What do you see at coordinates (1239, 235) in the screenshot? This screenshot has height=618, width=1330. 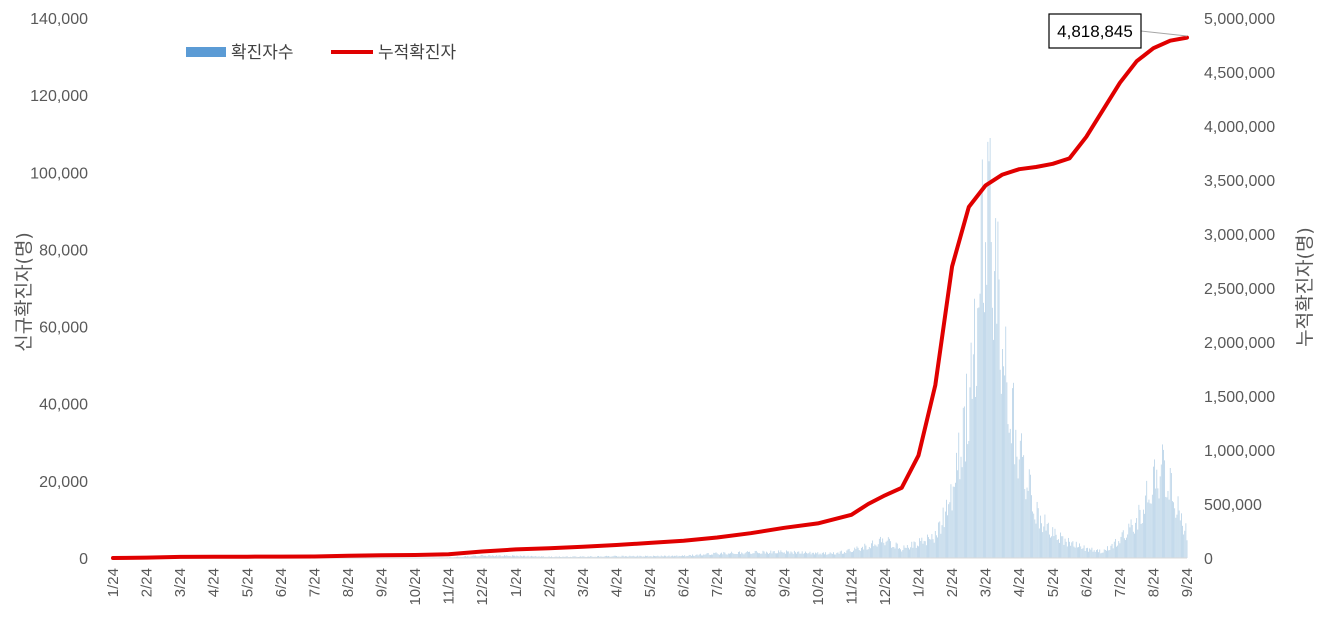 I see `y-right-tick-label: 3,000,000` at bounding box center [1239, 235].